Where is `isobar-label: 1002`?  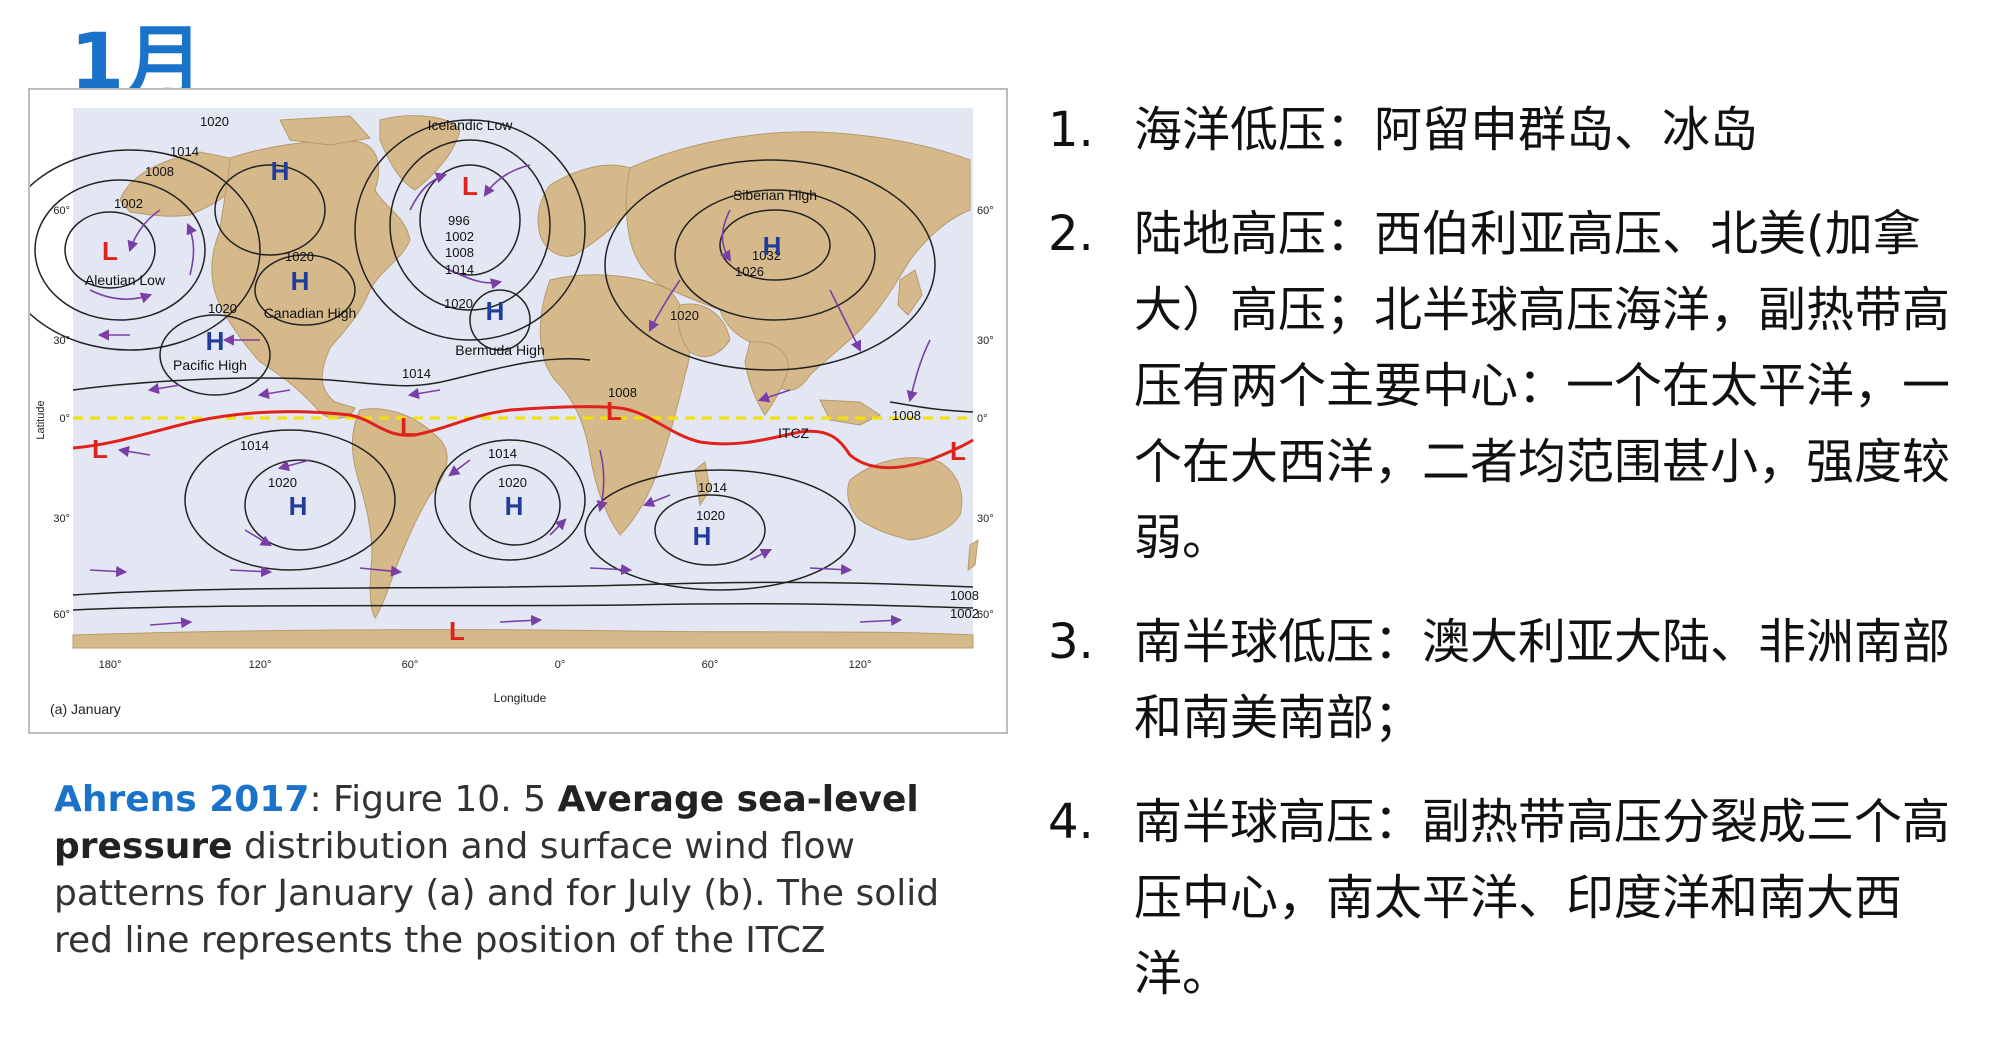 isobar-label: 1002 is located at coordinates (128, 203).